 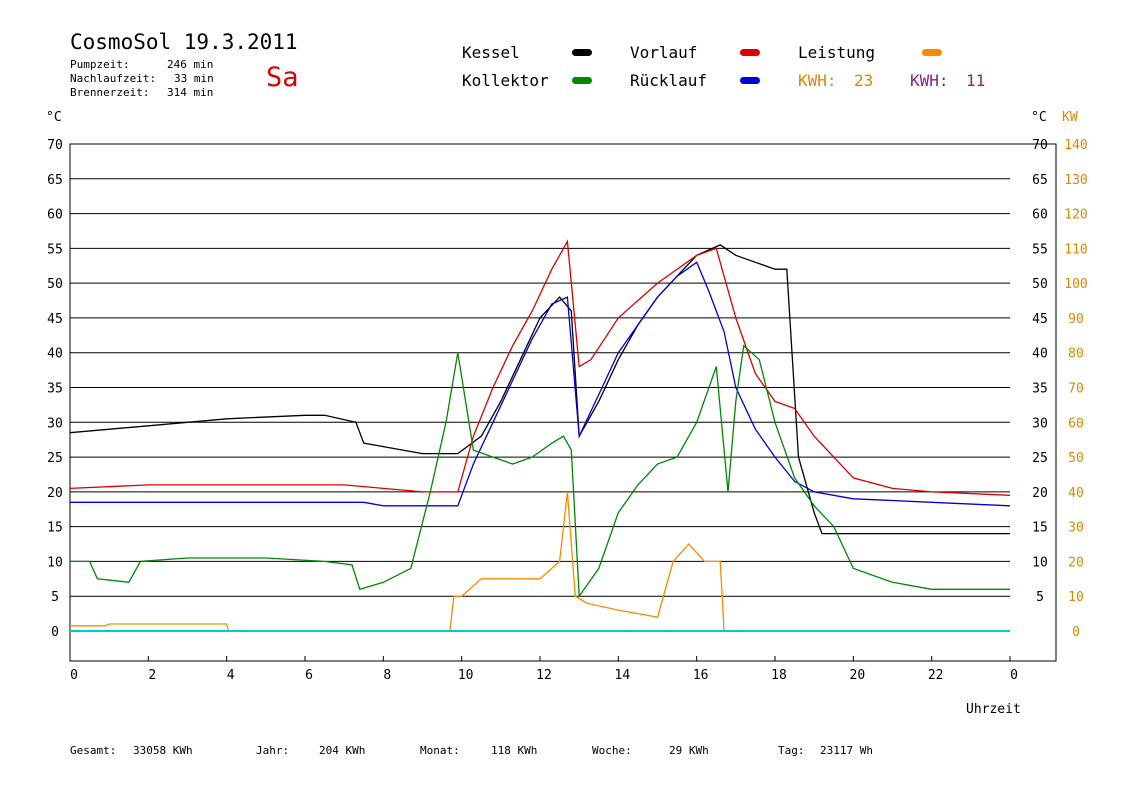 What do you see at coordinates (273, 750) in the screenshot?
I see `footer-jahr-label: Jahr:` at bounding box center [273, 750].